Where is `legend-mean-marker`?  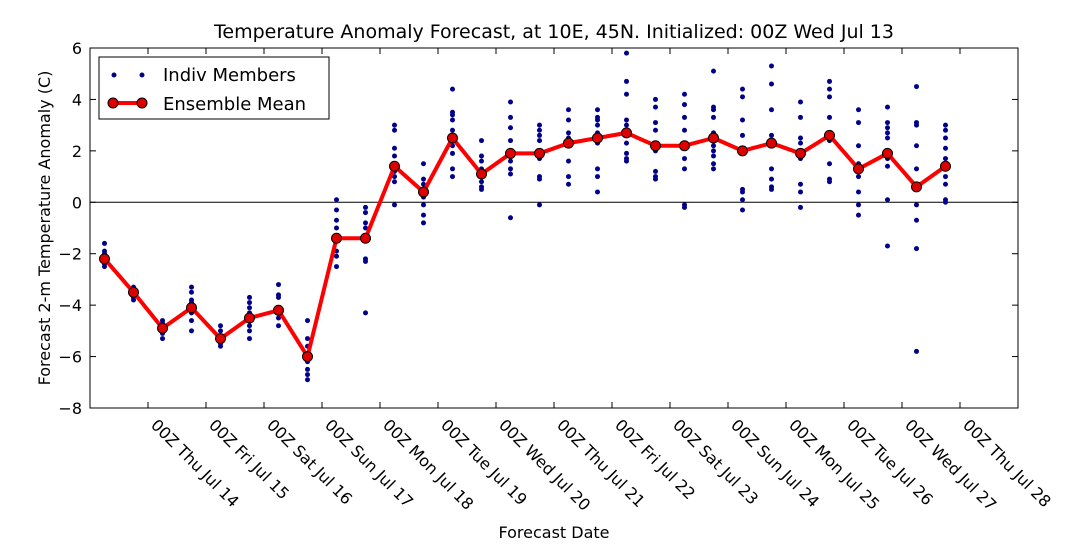
legend-mean-marker is located at coordinates (142, 103).